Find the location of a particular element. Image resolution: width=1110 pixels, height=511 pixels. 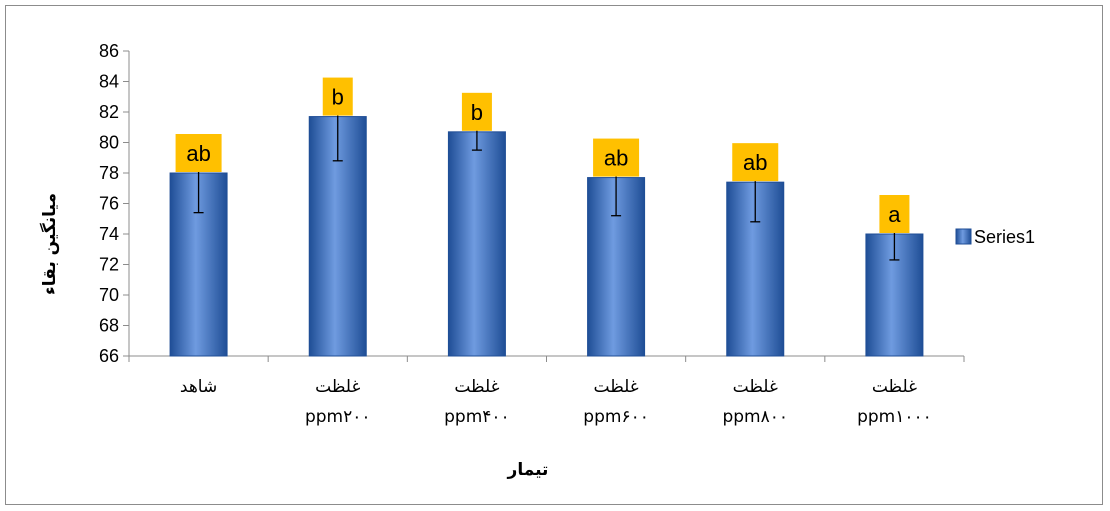

x-axis-title: تیمار is located at coordinates (528, 470).